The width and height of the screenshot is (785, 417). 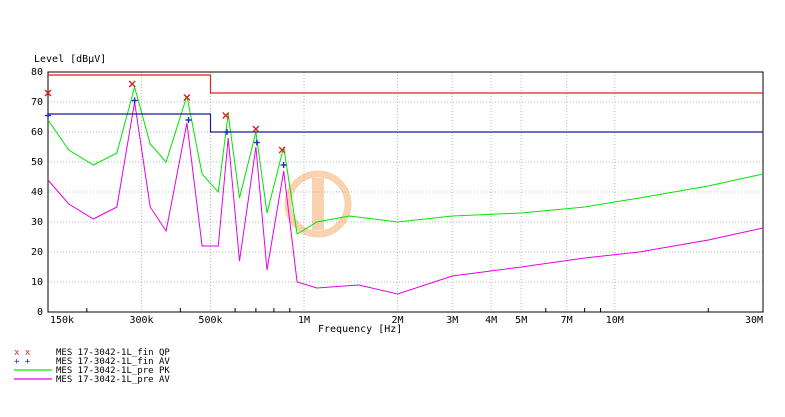 I want to click on watermark-logo-bar, so click(x=318, y=204).